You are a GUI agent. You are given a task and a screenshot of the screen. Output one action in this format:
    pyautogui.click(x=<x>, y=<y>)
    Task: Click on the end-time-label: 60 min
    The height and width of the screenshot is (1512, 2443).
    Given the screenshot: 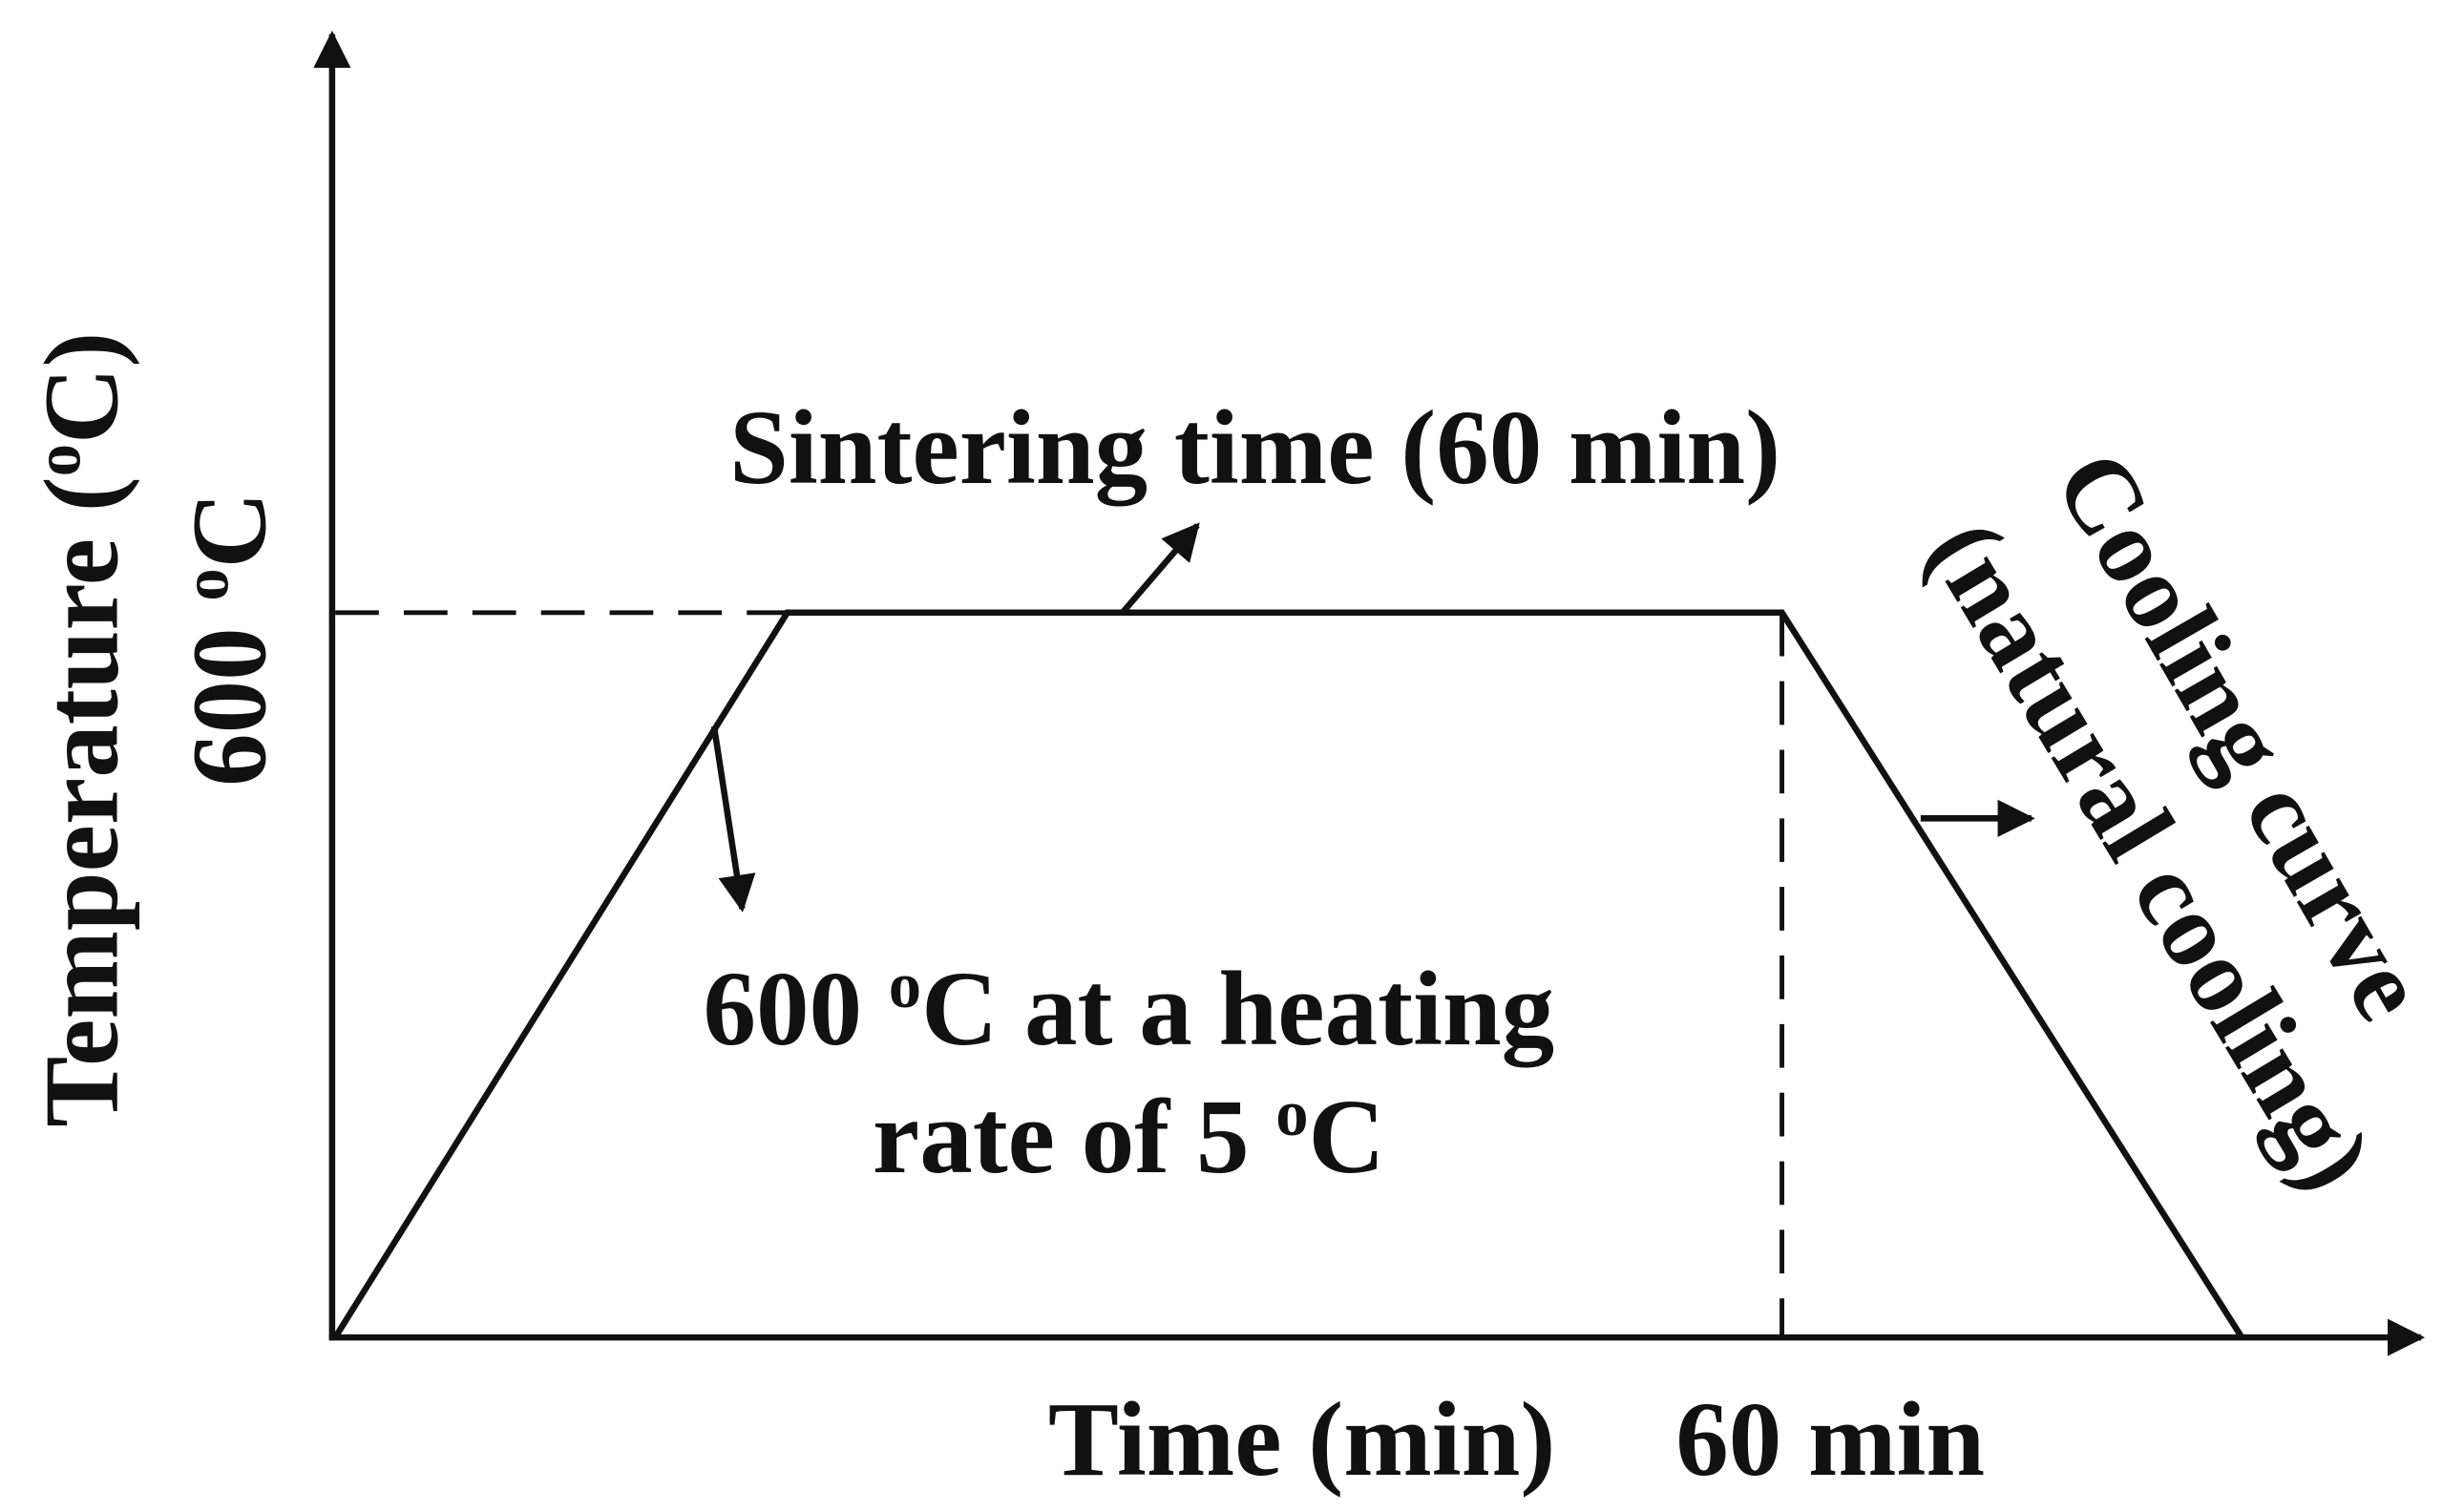 What is the action you would take?
    pyautogui.click(x=1830, y=1440)
    